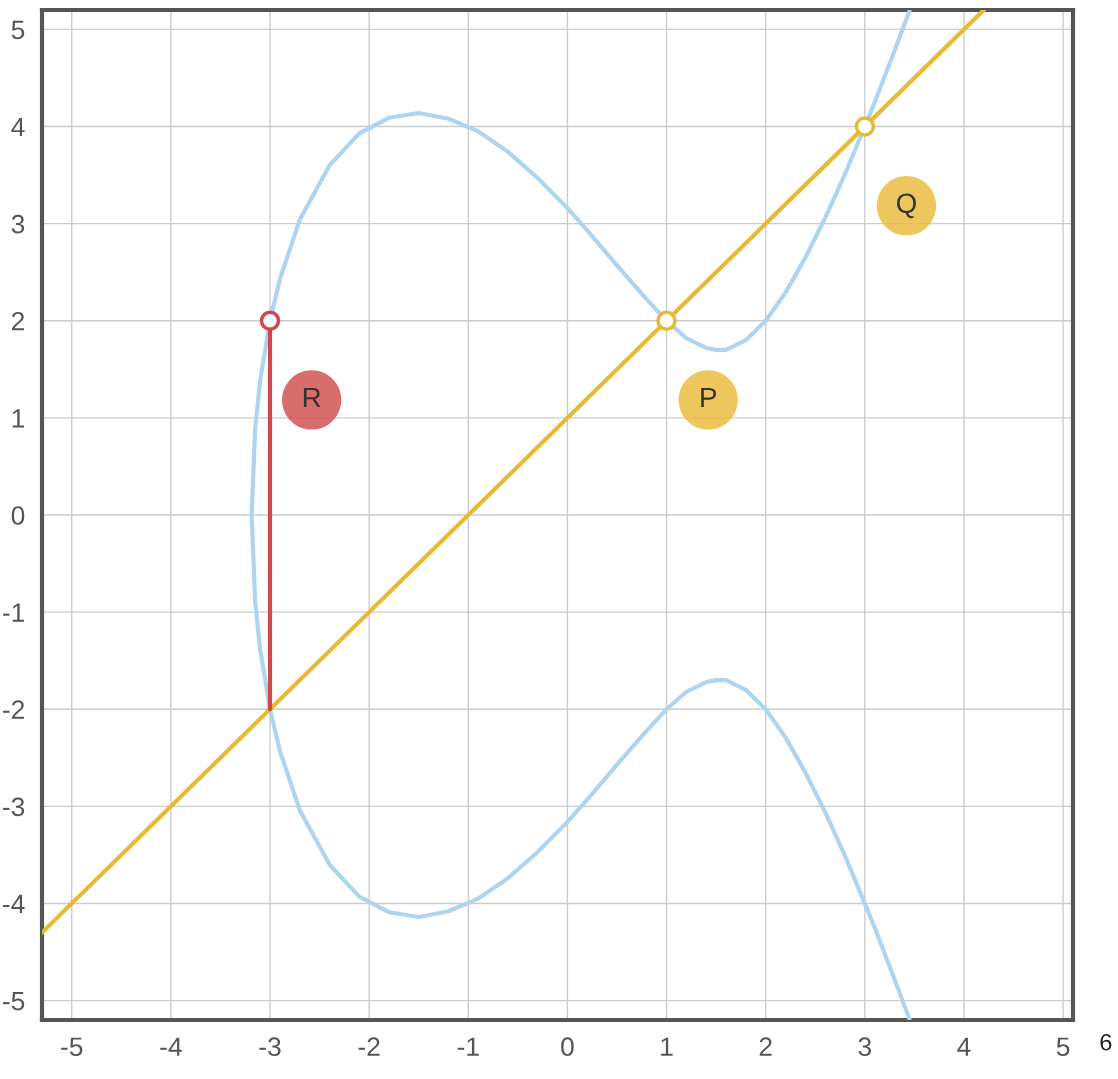 This screenshot has height=1079, width=1118. I want to click on text: P, so click(709, 398).